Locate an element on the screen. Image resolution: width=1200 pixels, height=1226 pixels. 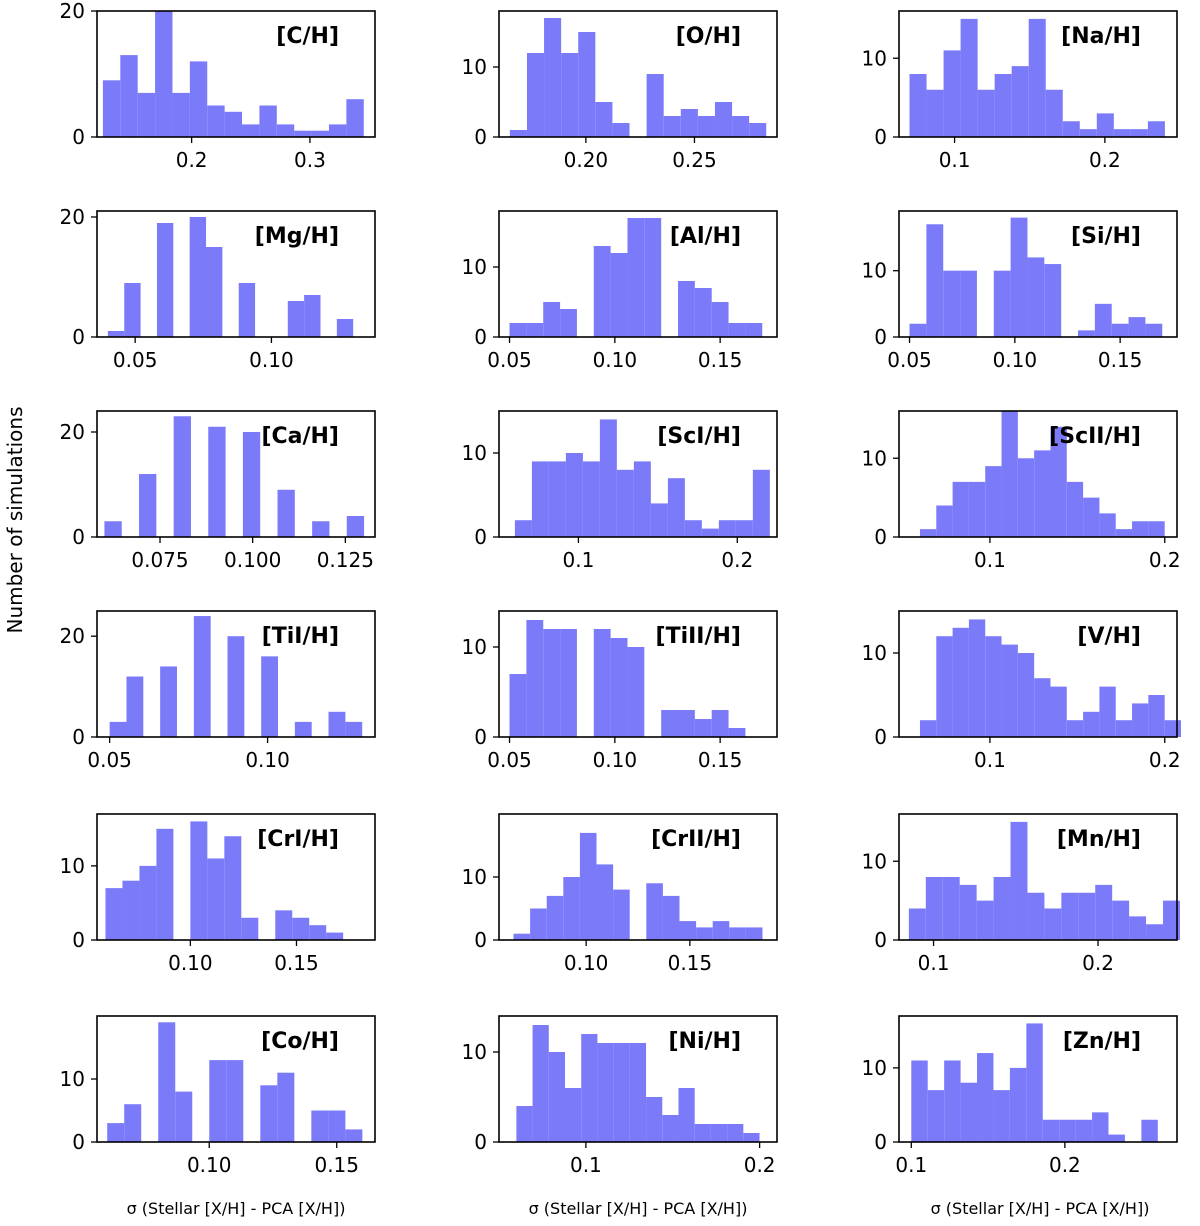
x-tick-label: 0.1 is located at coordinates (934, 963).